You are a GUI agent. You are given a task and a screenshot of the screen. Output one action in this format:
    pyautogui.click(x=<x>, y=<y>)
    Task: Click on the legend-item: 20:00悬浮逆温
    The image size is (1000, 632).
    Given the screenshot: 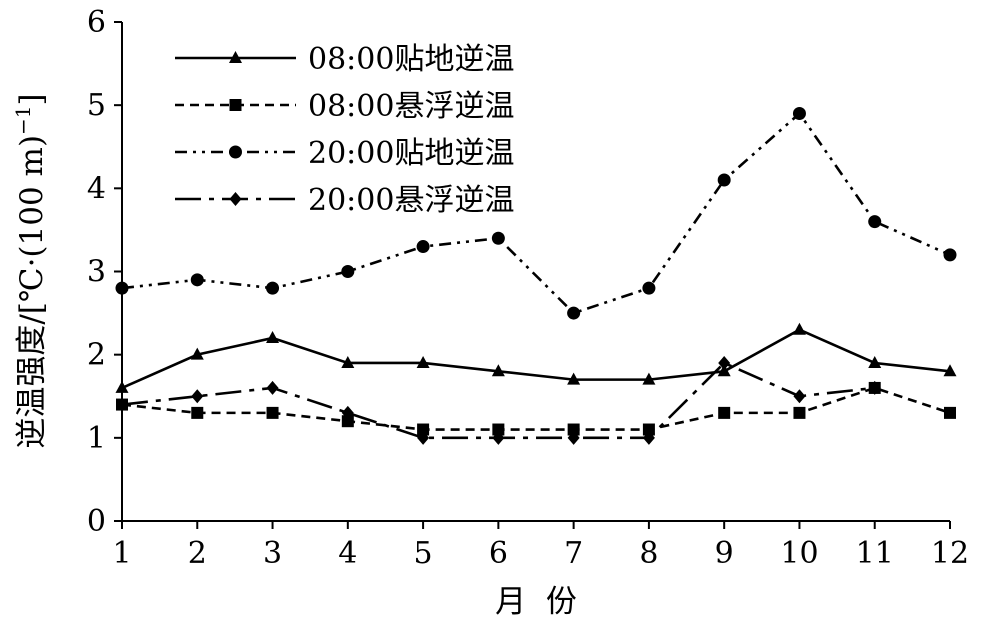 What is the action you would take?
    pyautogui.click(x=344, y=200)
    